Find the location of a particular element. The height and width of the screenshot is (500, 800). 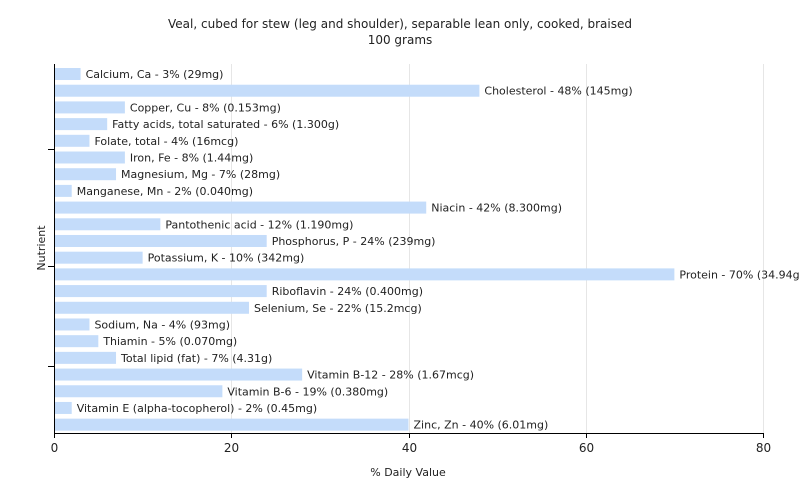

bar-label-21: Zinc, Zn - 40% (6.01mg) is located at coordinates (481, 425).